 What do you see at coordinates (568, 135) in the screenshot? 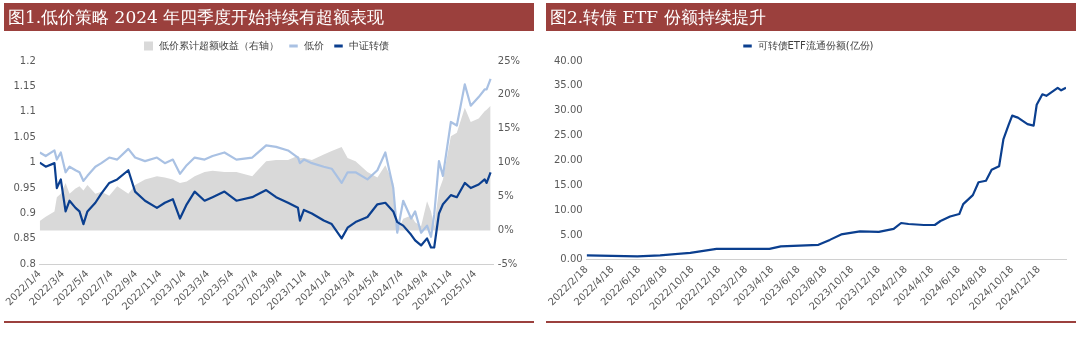
I see `y-tick-label: 25.00` at bounding box center [568, 135].